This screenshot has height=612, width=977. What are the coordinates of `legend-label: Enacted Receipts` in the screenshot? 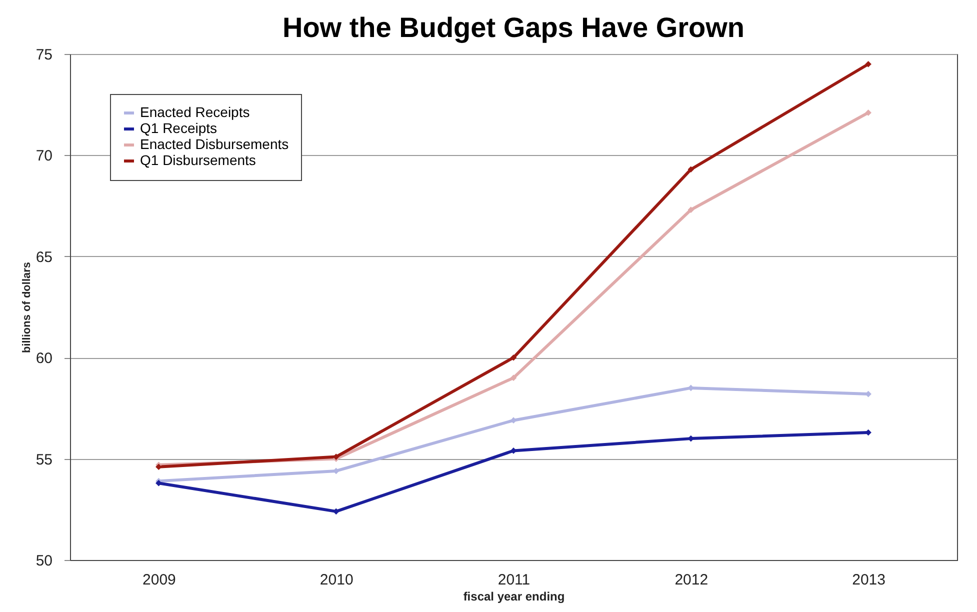 It's located at (195, 112).